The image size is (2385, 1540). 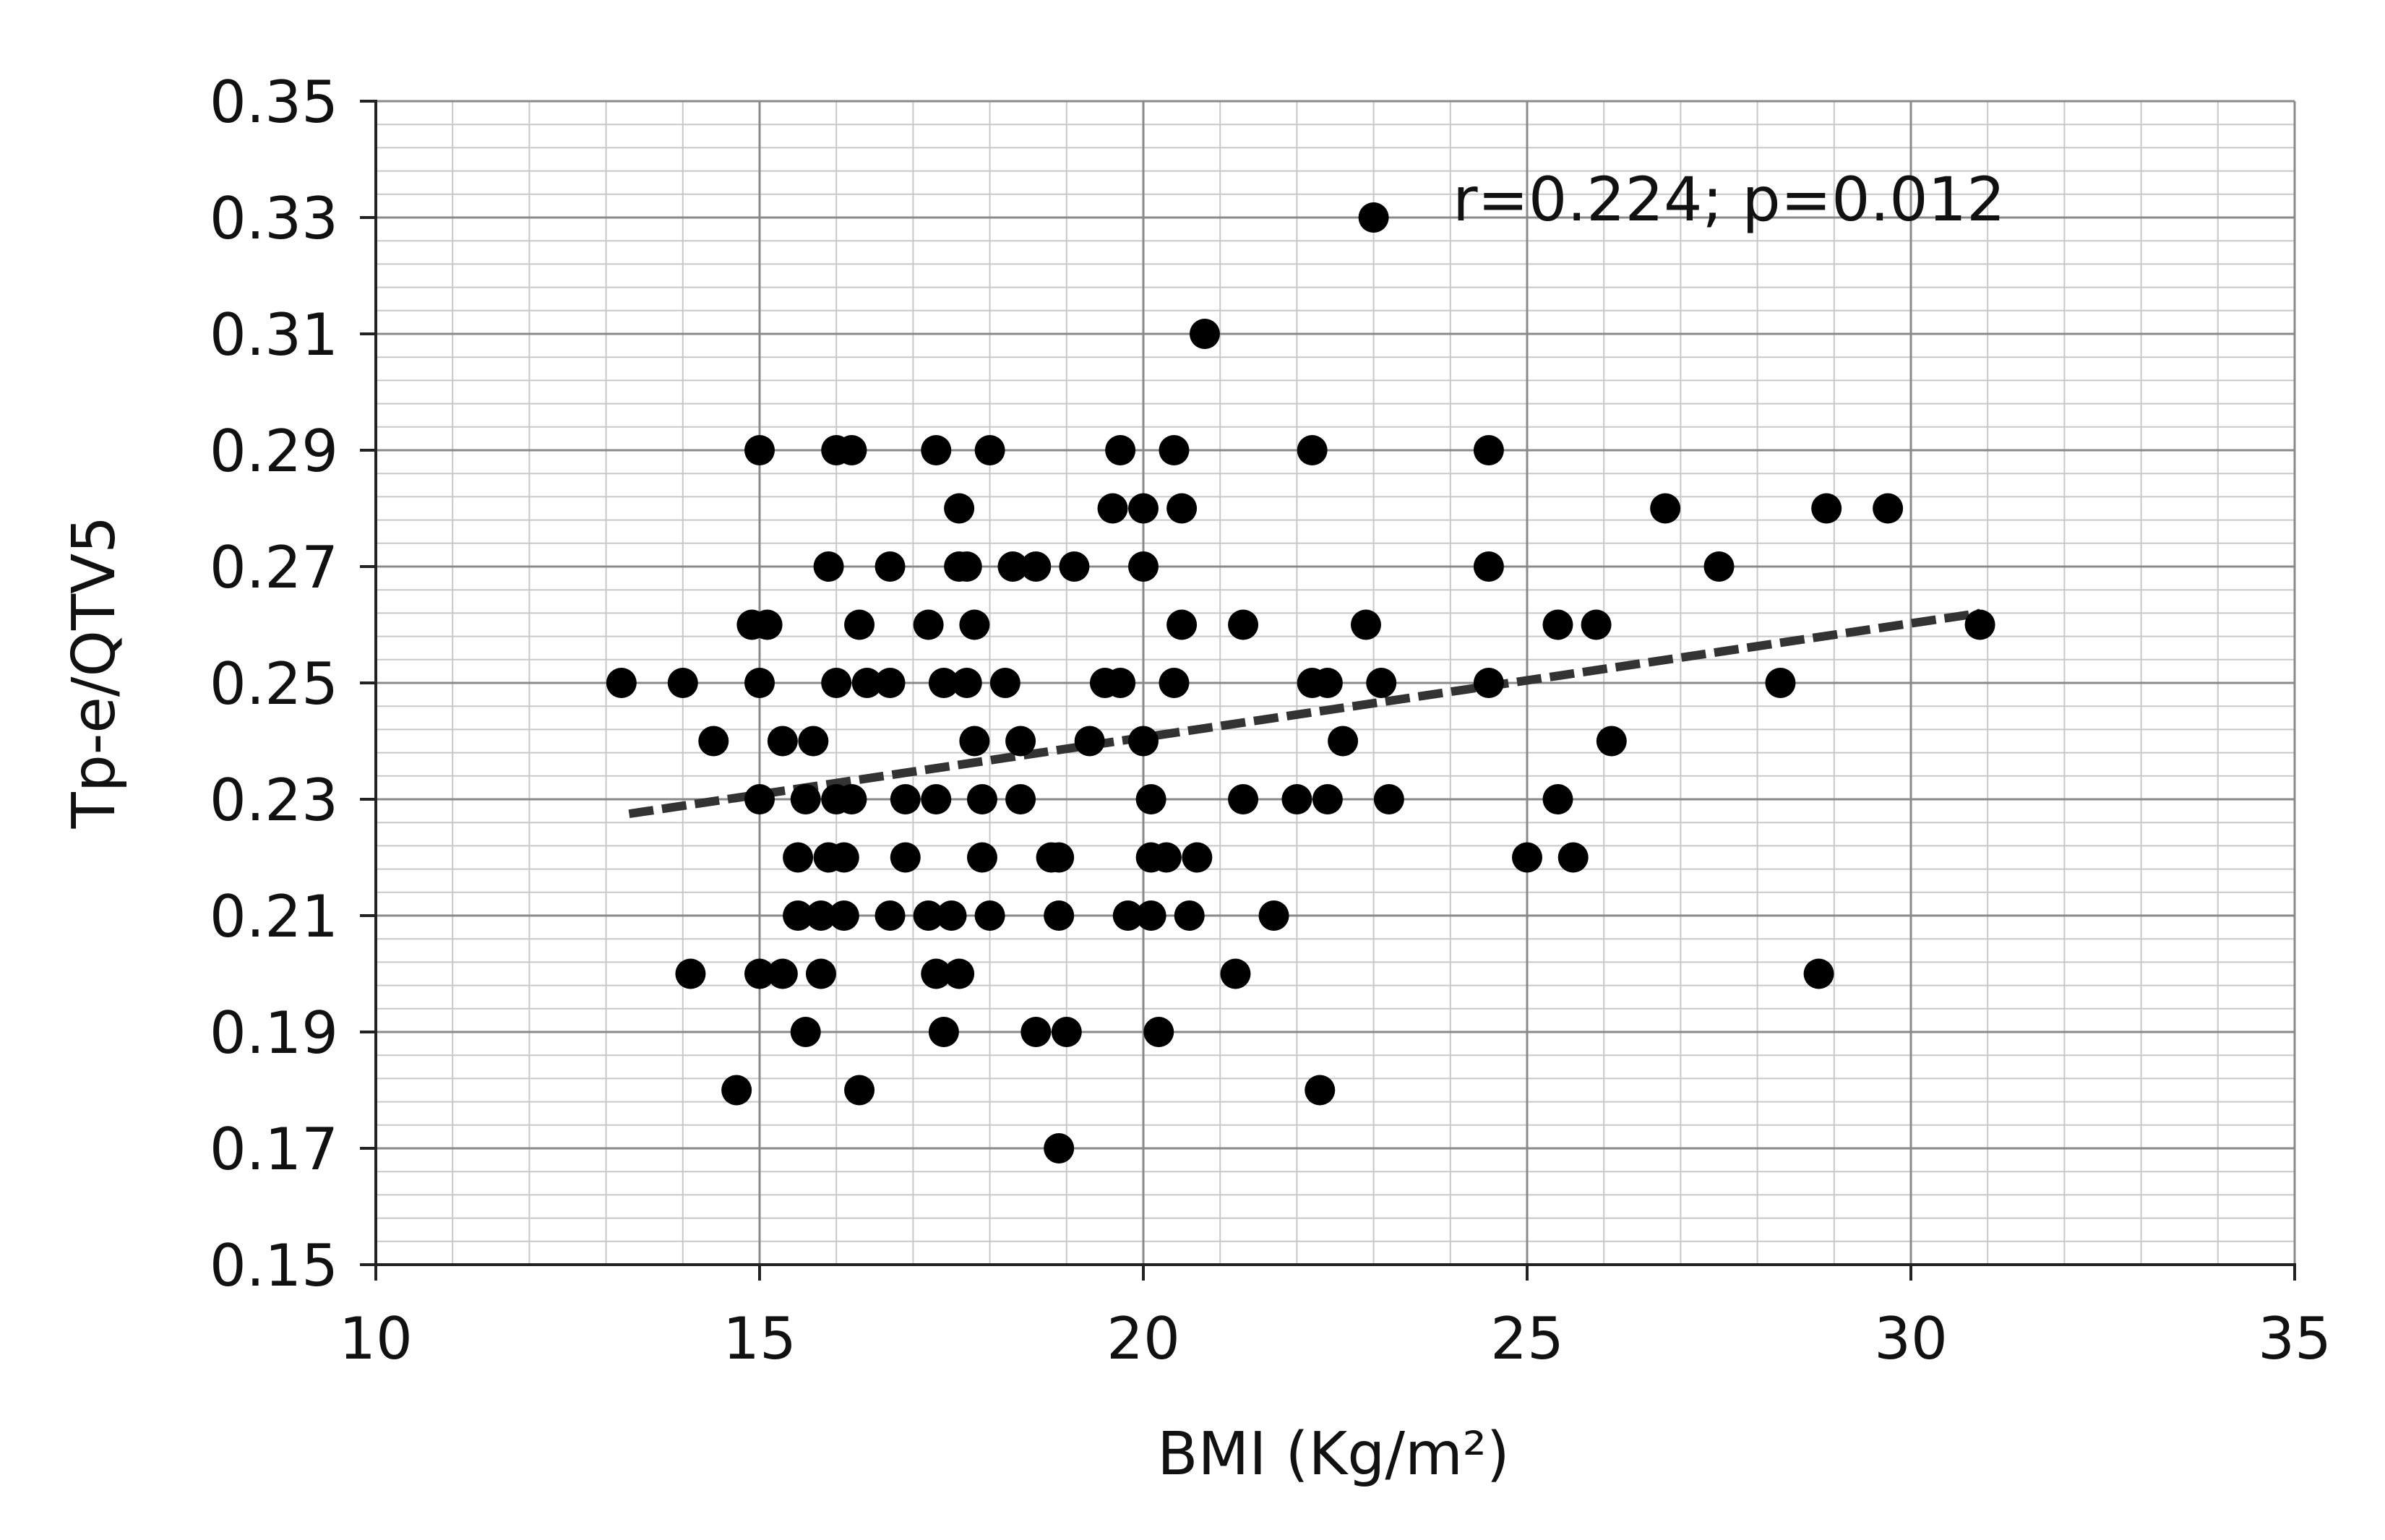 What do you see at coordinates (1527, 1338) in the screenshot?
I see `x-tick-label: 25` at bounding box center [1527, 1338].